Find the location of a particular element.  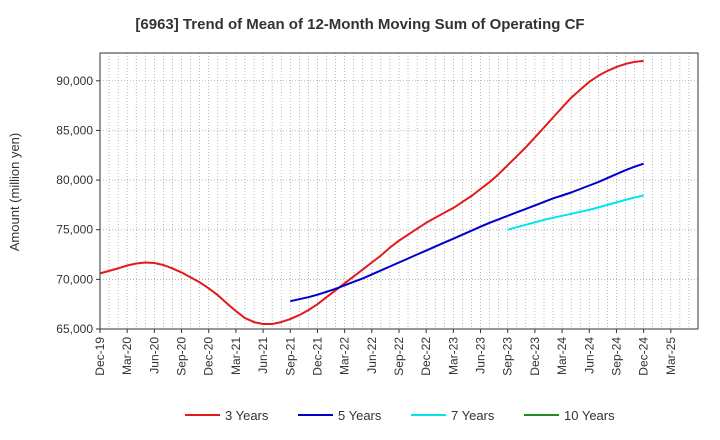

y-tick-label: 85,000 is located at coordinates (74, 130).